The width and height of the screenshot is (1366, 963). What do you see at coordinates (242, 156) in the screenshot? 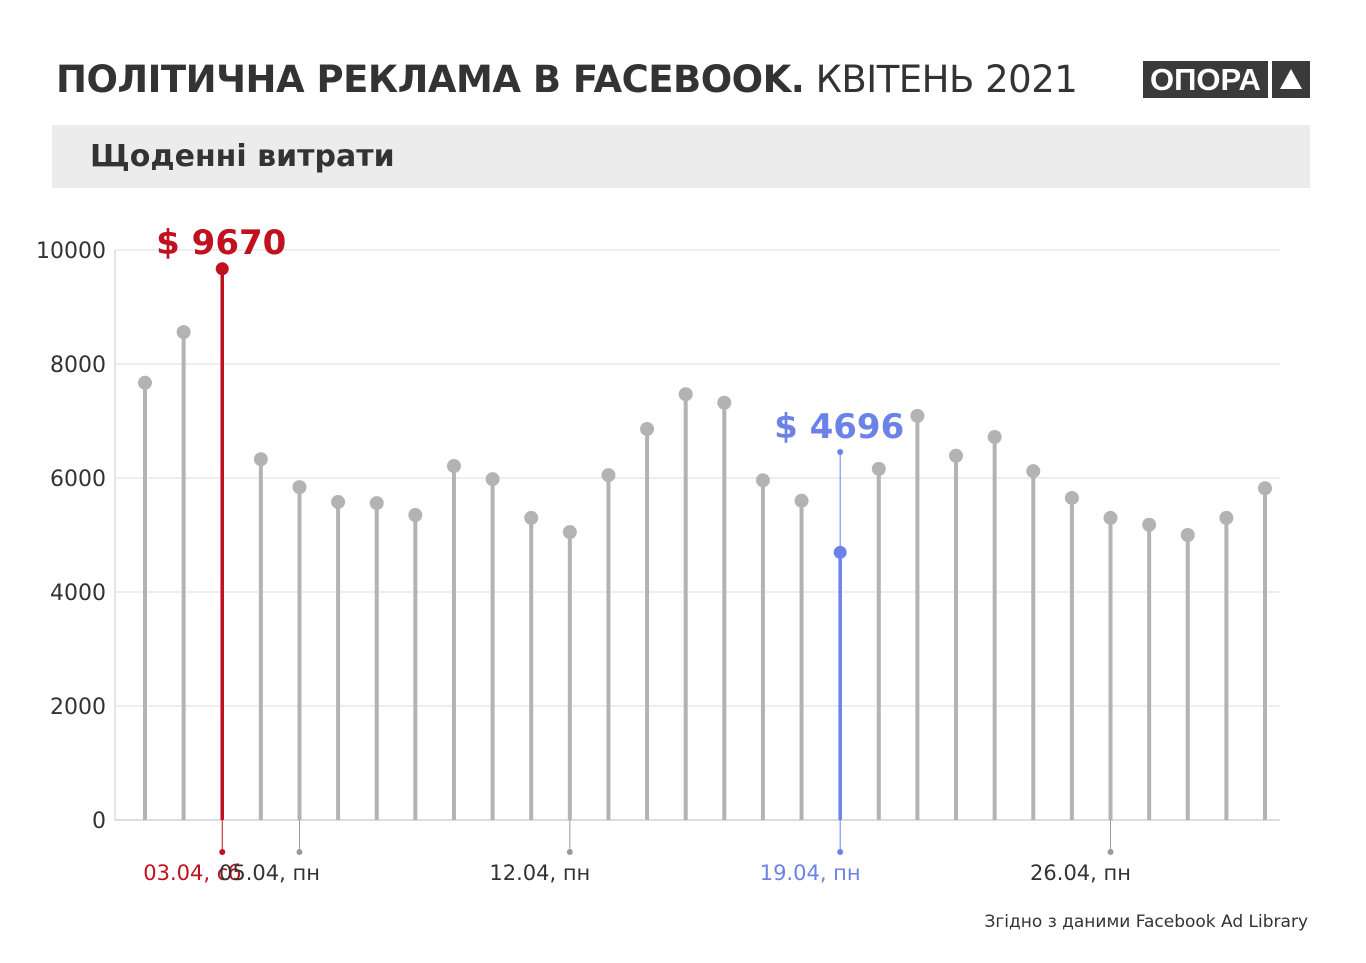
I see `chart-subtitle: Щоденні витрати` at bounding box center [242, 156].